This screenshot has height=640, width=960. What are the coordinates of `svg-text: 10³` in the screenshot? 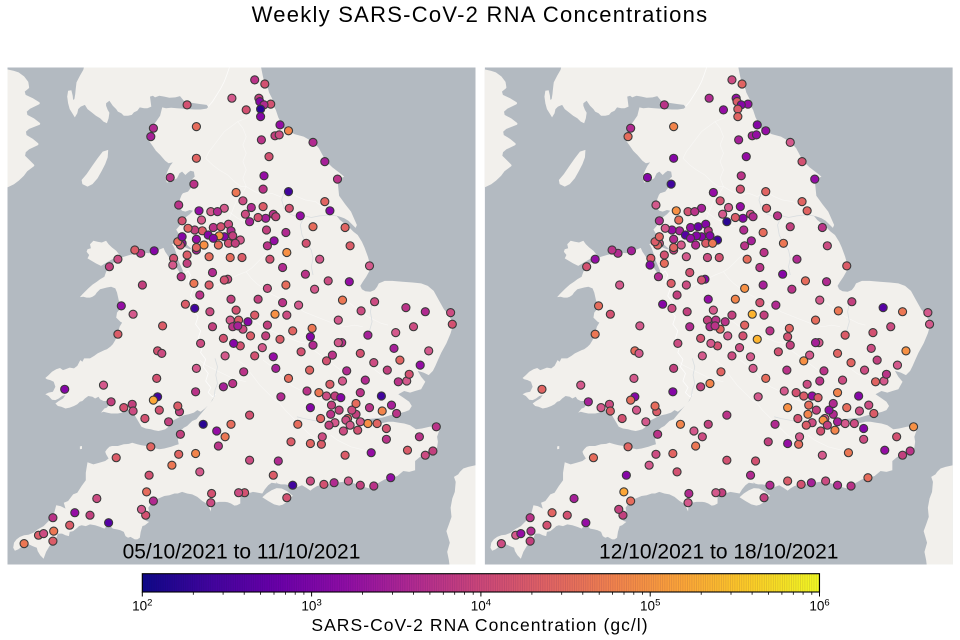 It's located at (311, 605).